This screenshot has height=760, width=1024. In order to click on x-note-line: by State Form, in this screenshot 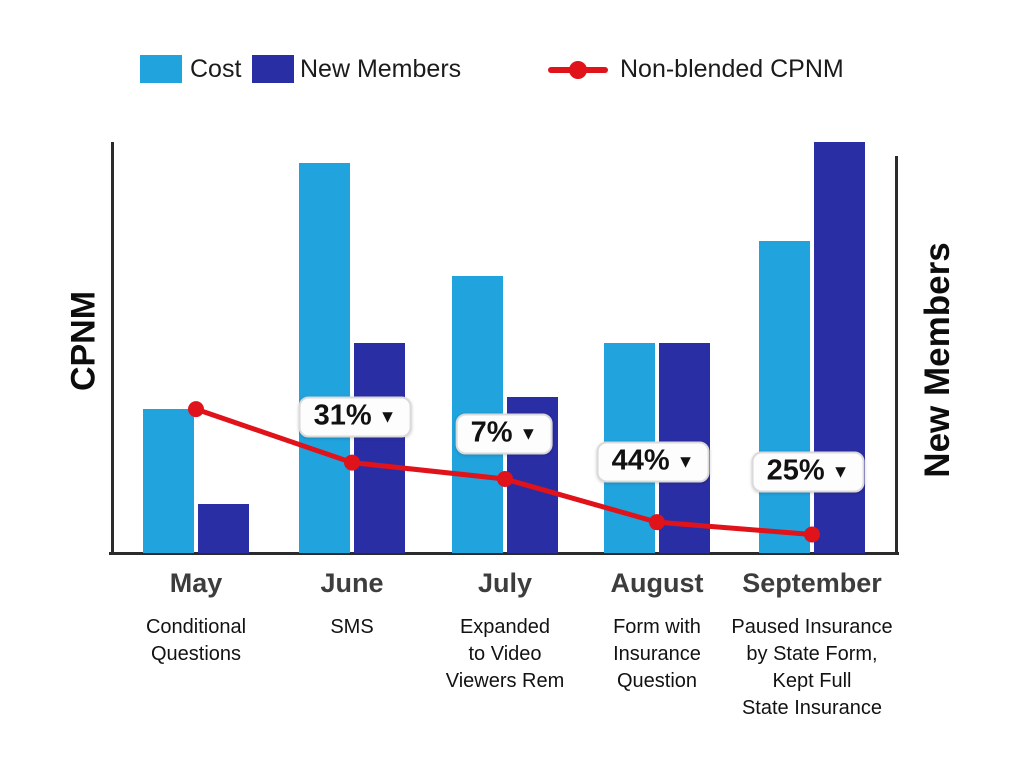, I will do `click(812, 654)`.